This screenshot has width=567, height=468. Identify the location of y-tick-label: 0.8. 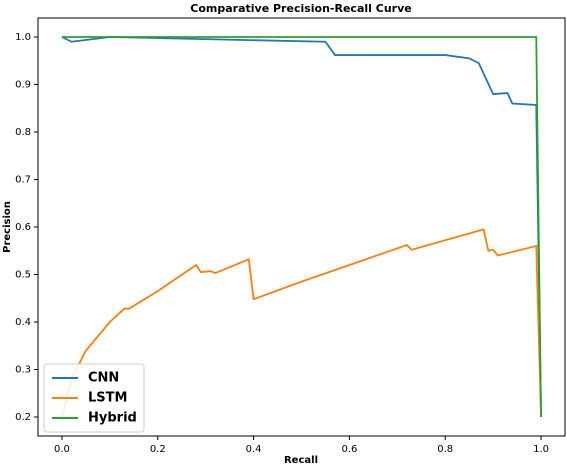
(23, 132).